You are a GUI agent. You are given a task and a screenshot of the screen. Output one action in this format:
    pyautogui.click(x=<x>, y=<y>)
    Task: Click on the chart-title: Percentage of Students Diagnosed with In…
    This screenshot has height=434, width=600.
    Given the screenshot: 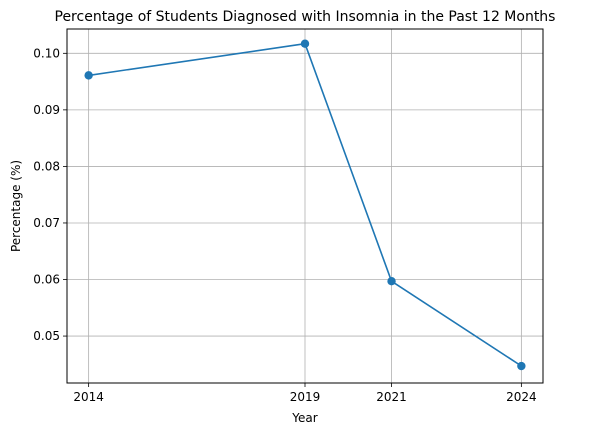 What is the action you would take?
    pyautogui.click(x=305, y=17)
    